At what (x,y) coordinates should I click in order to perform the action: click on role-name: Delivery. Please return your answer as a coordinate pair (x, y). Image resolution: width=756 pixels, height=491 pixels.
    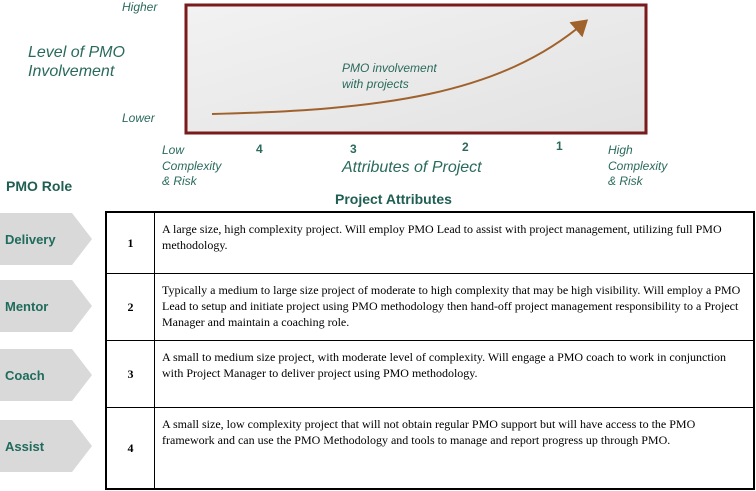
    Looking at the image, I should click on (30, 239).